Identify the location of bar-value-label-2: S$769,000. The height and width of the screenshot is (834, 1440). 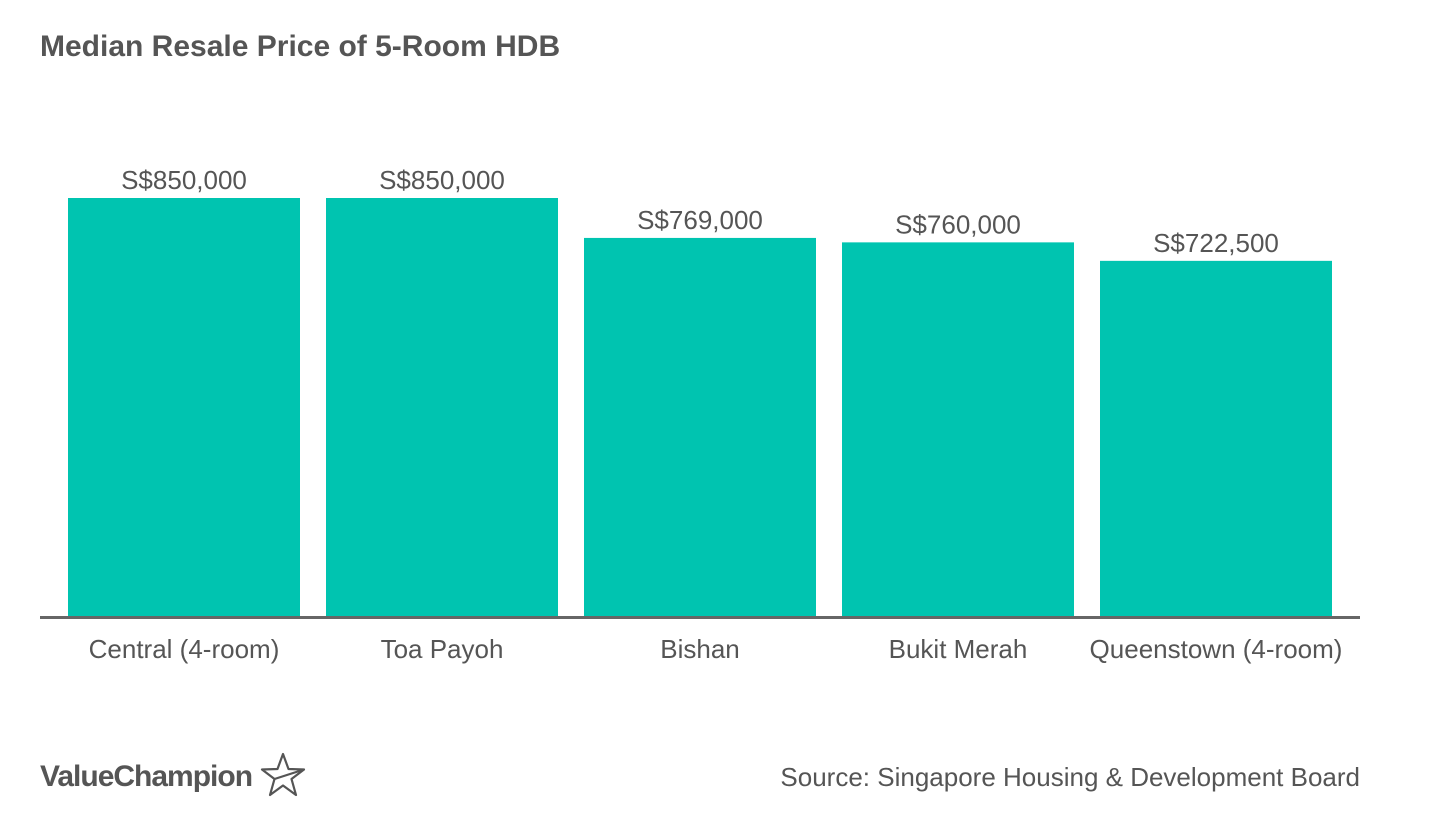
(700, 220).